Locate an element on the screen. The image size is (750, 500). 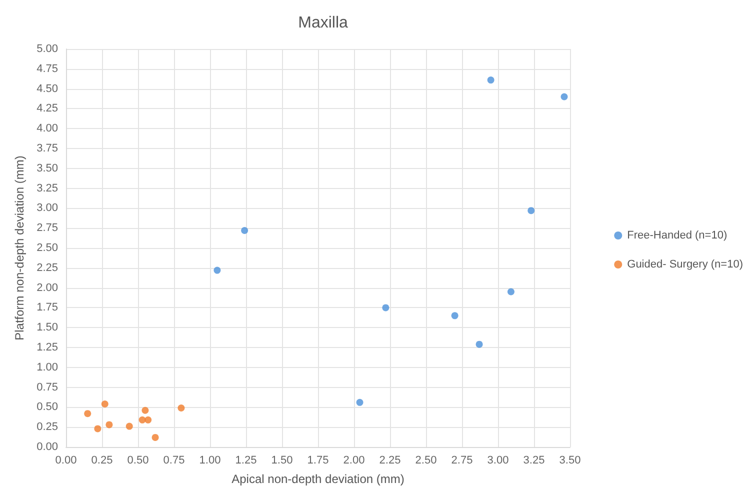
legend-label: Free-Handed (n=10) is located at coordinates (677, 236).